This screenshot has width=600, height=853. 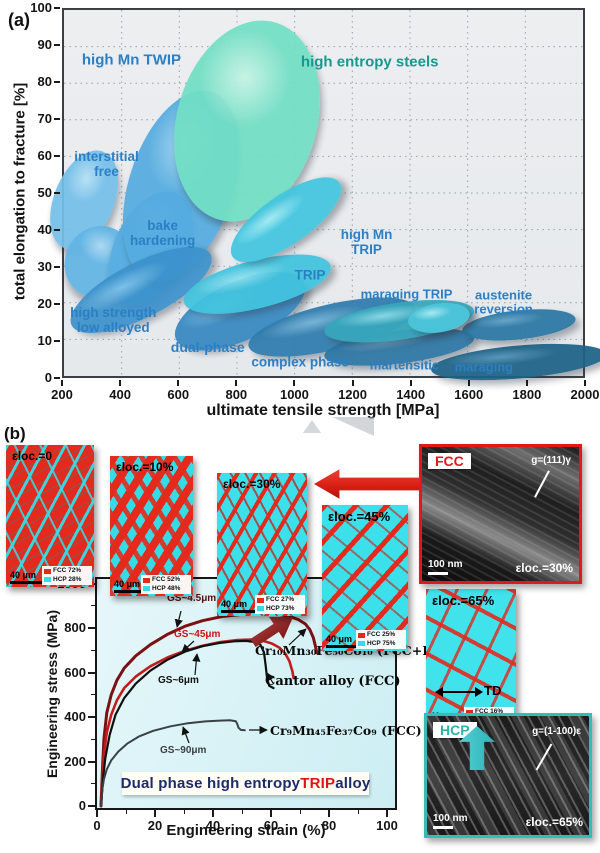 What do you see at coordinates (113, 319) in the screenshot?
I see `steel-class-label: high strength low alloyed` at bounding box center [113, 319].